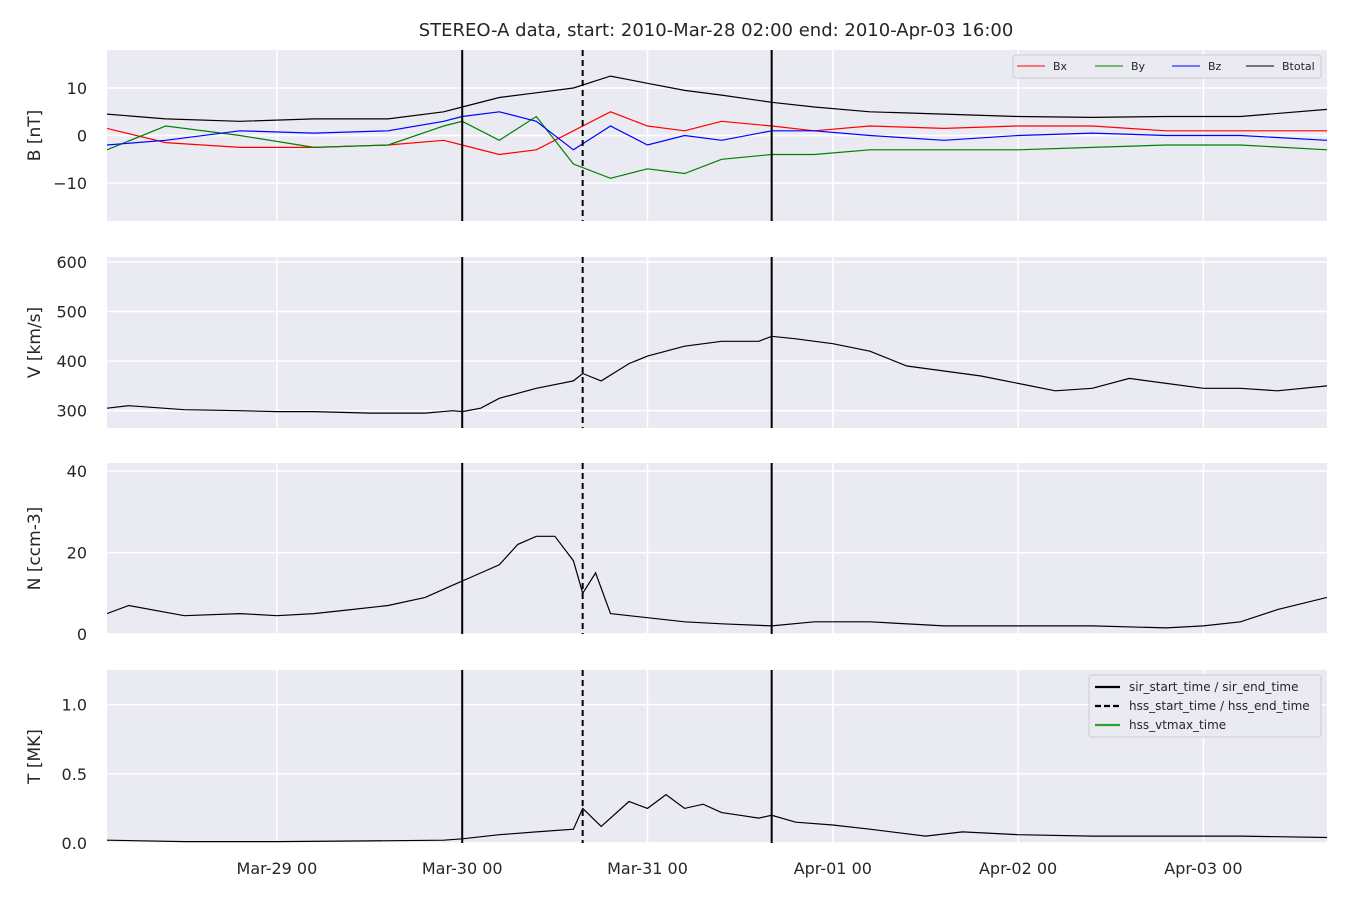 The height and width of the screenshot is (900, 1350). What do you see at coordinates (717, 98) in the screenshot?
I see `series-line-btotal` at bounding box center [717, 98].